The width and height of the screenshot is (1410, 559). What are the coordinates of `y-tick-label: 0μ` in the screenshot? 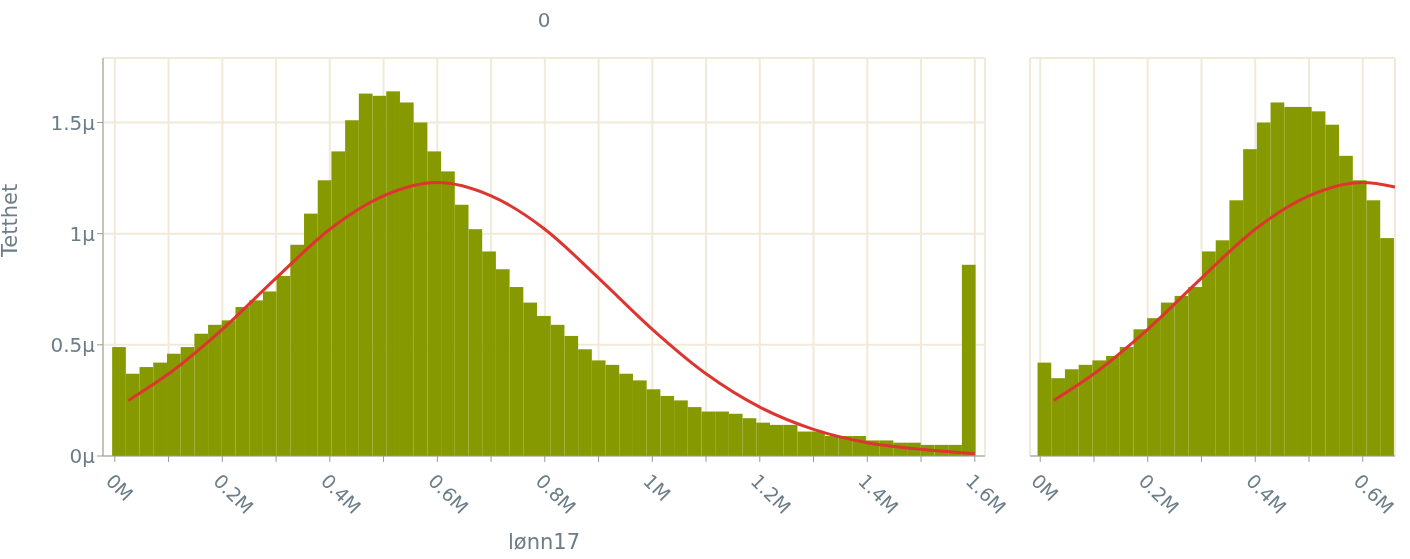 It's located at (82, 456).